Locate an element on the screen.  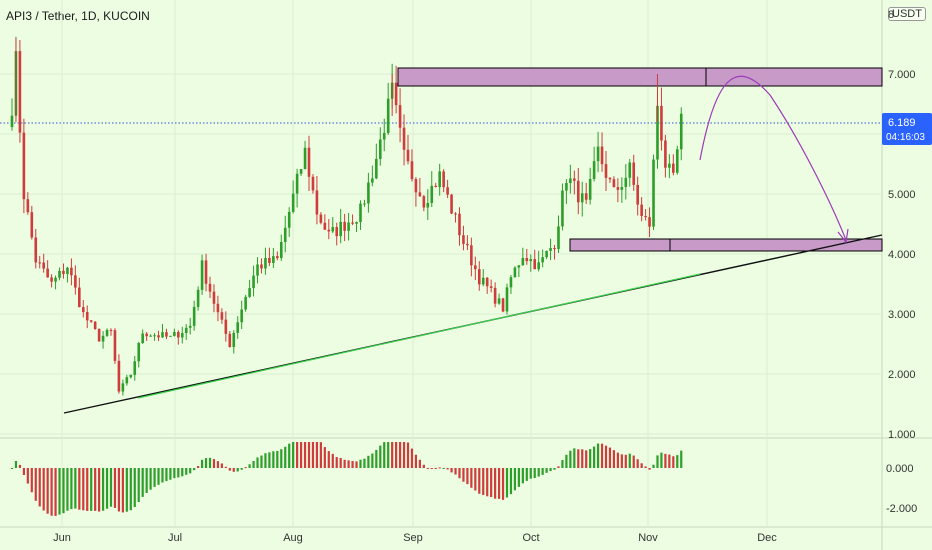
y-tick-label: 4.000 is located at coordinates (902, 255).